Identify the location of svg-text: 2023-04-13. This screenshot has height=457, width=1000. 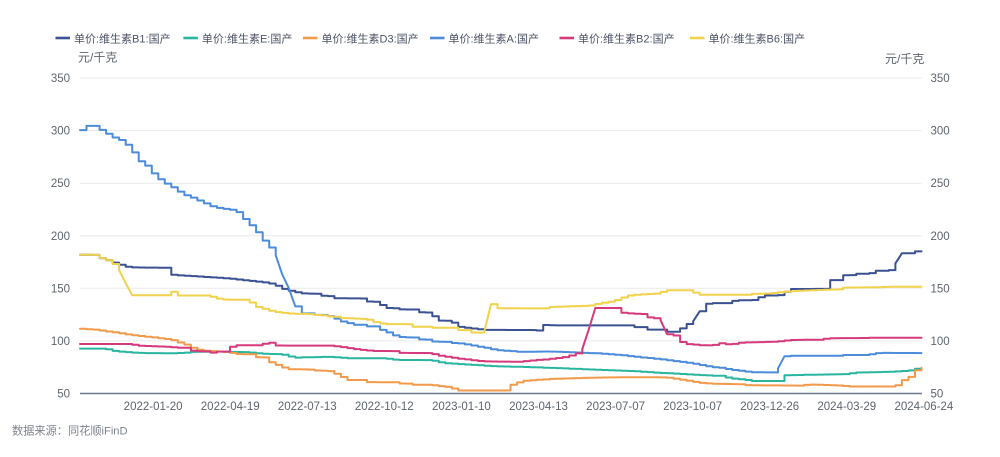
(538, 407).